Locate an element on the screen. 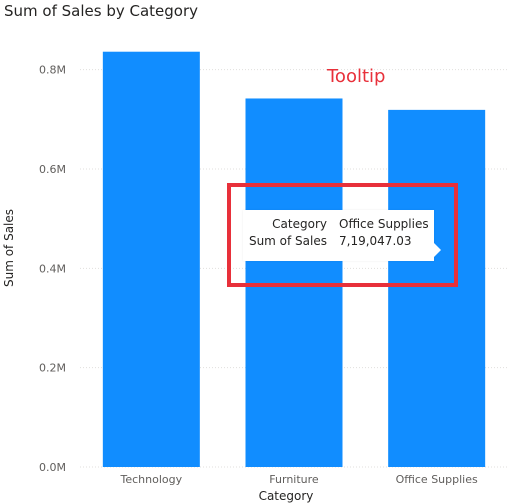 Image resolution: width=515 pixels, height=504 pixels. x-tick-label: Office Supplies is located at coordinates (437, 479).